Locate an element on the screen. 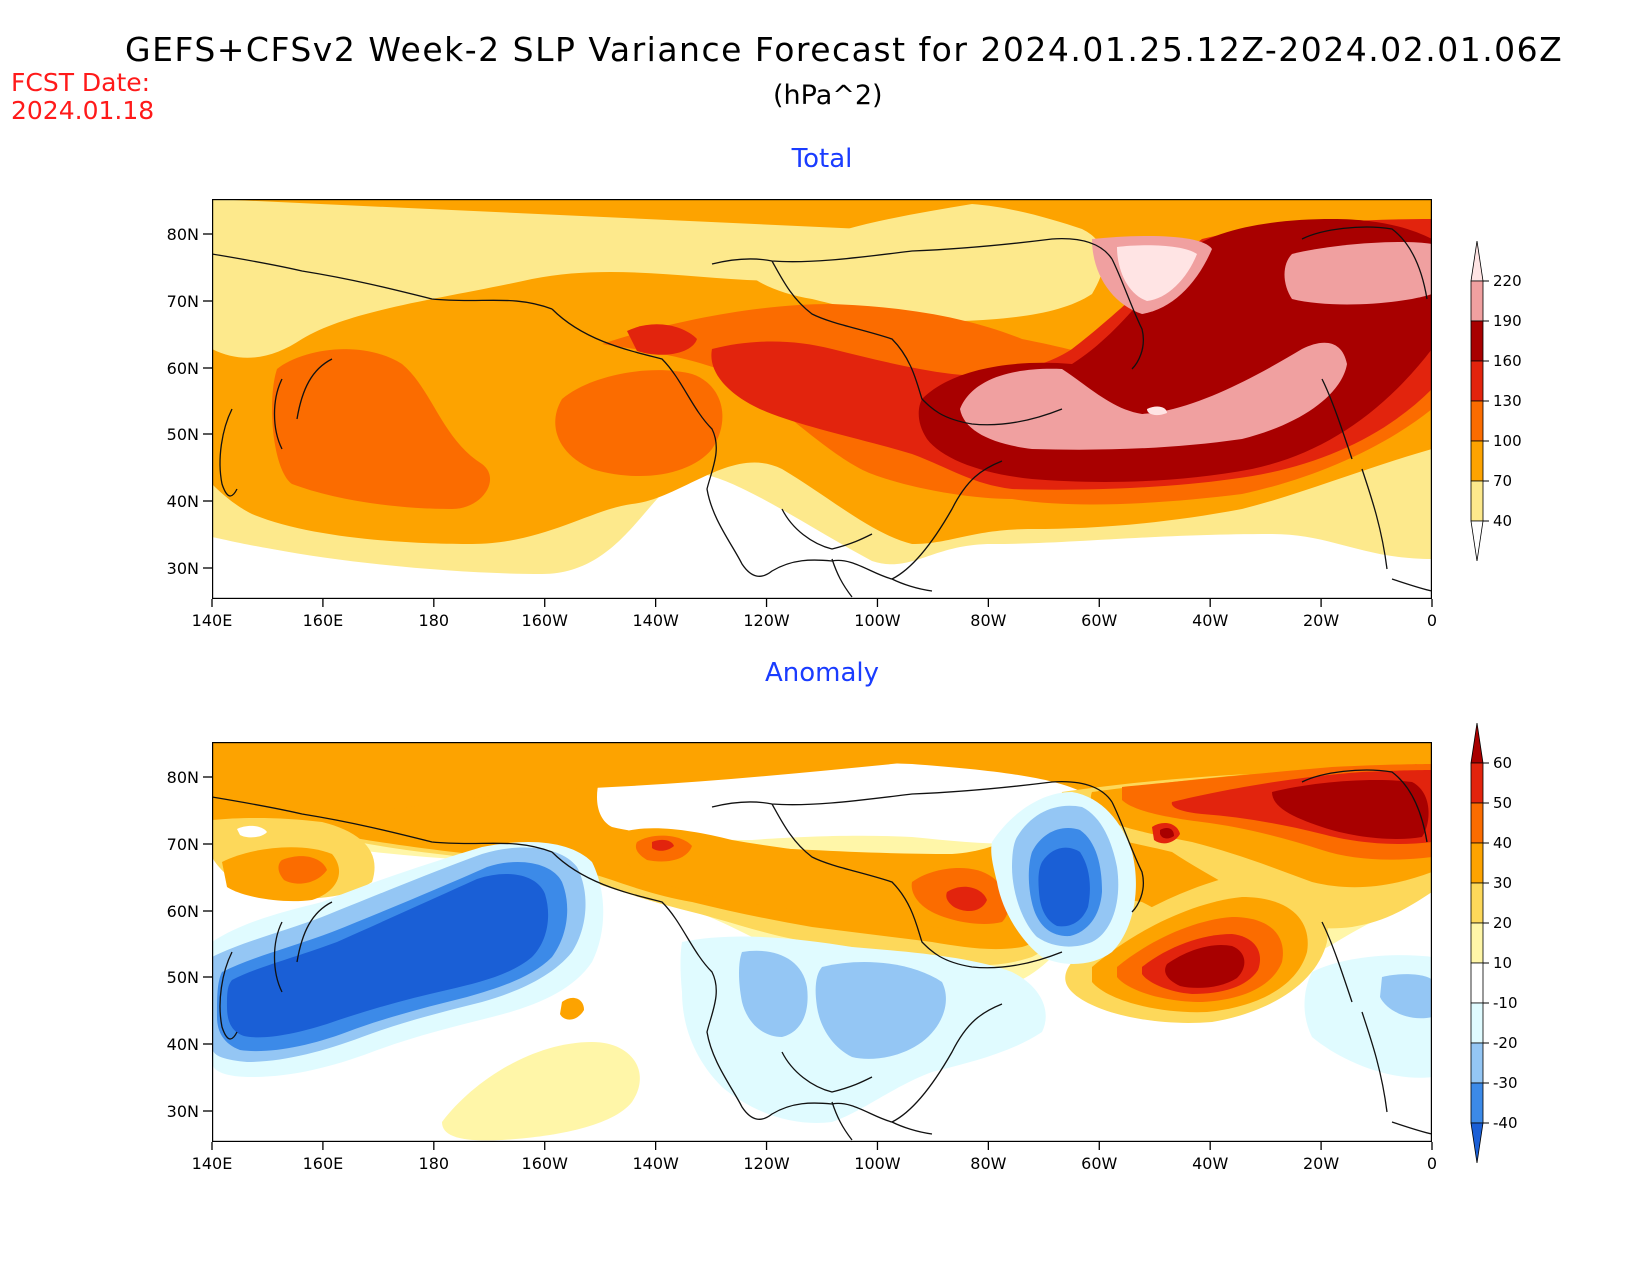 The height and width of the screenshot is (1275, 1650). total-colorbar-label: 130 is located at coordinates (1507, 401).